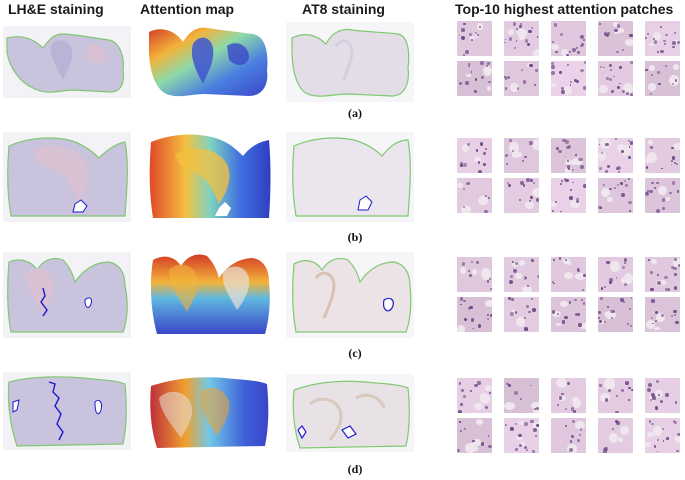  Describe the element at coordinates (187, 9) in the screenshot. I see `header-attention-map: Attention map` at that location.